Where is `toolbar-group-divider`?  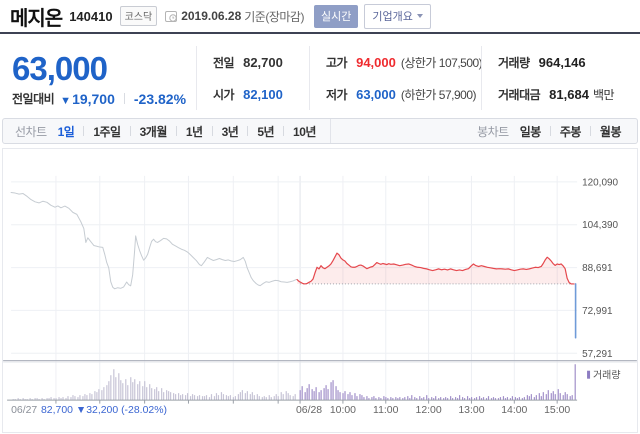
toolbar-group-divider is located at coordinates (330, 131).